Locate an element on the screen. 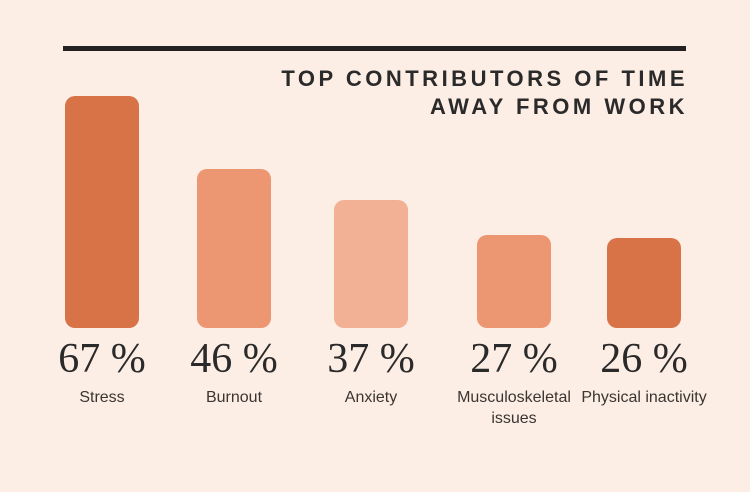 This screenshot has width=750, height=492. value-label-anxiety: 37 % is located at coordinates (371, 359).